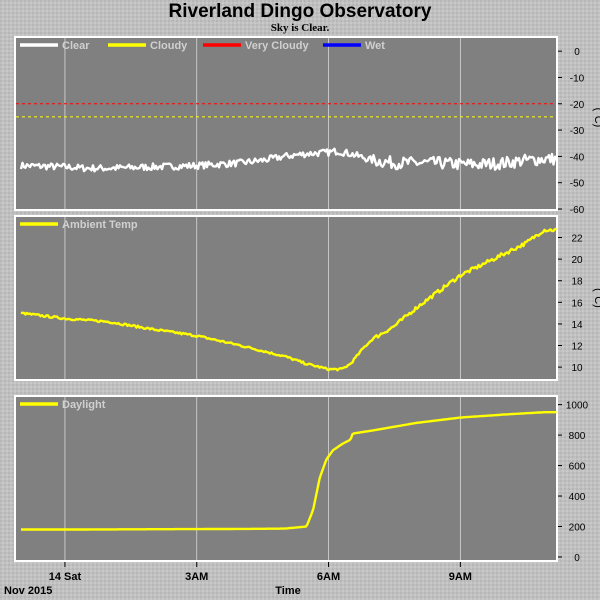 Image resolution: width=600 pixels, height=600 pixels. What do you see at coordinates (65, 577) in the screenshot?
I see `x-tick-label: 14 Sat` at bounding box center [65, 577].